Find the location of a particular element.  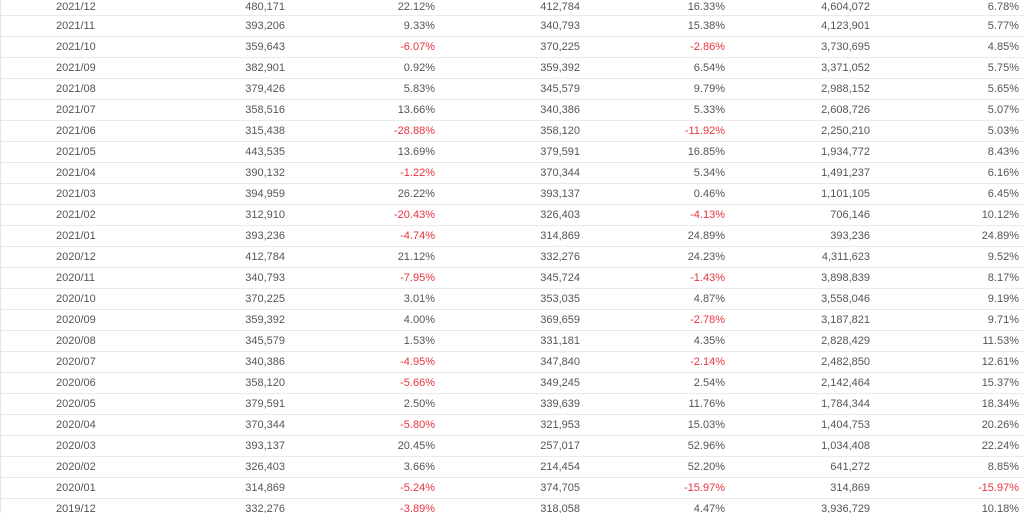

value-2-cell: 332,276 is located at coordinates (513, 257).